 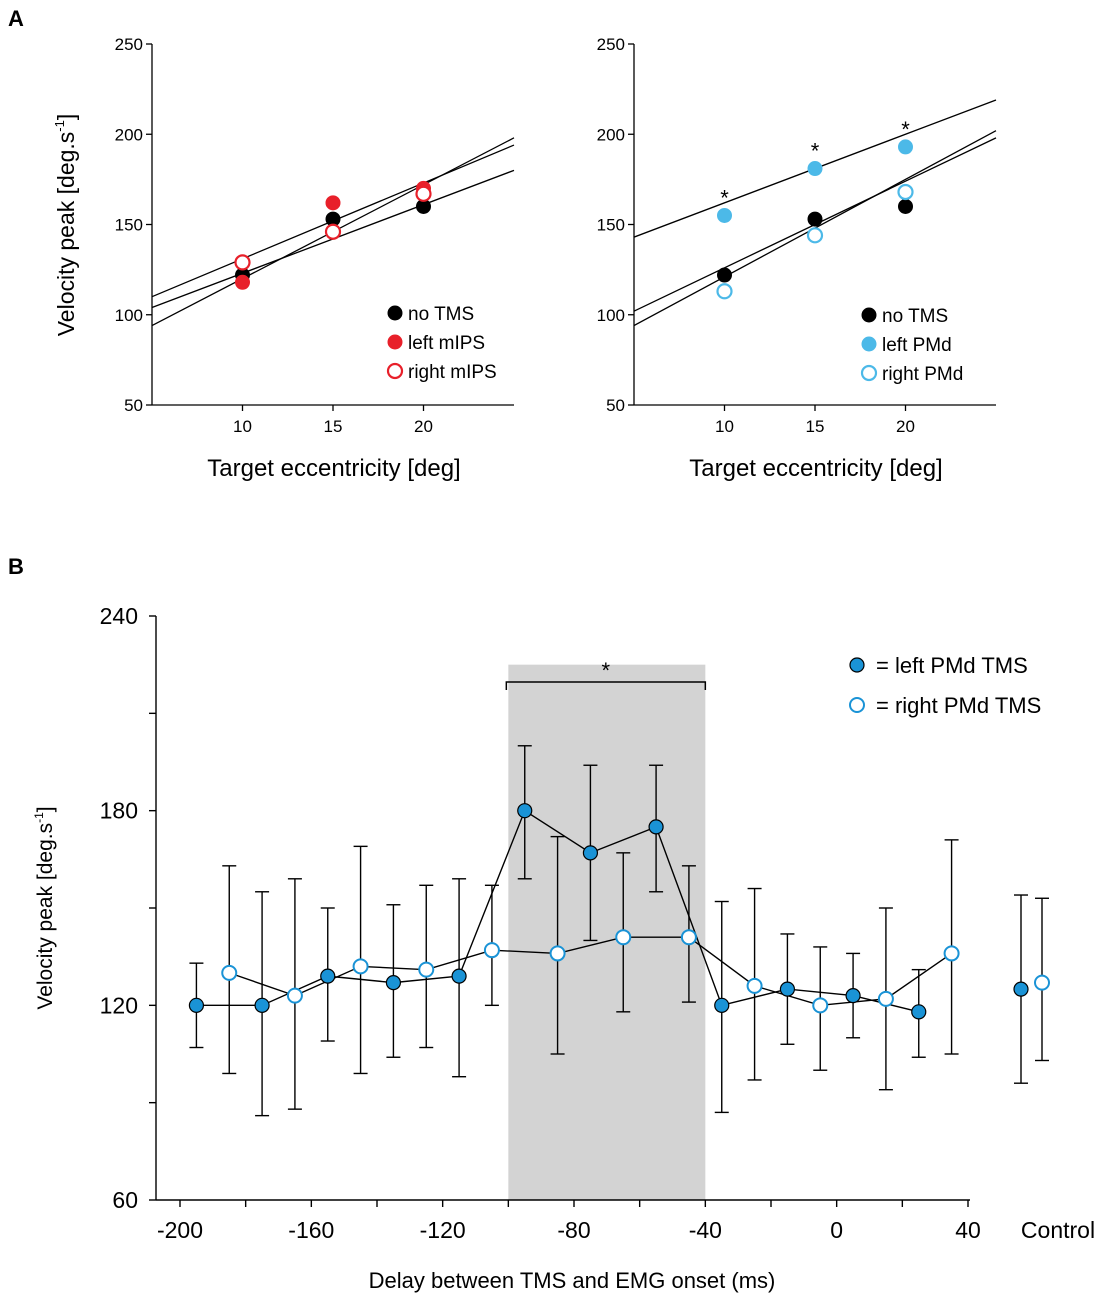 What do you see at coordinates (242, 426) in the screenshot?
I see `chart-a-left-x-tick-label: 10` at bounding box center [242, 426].